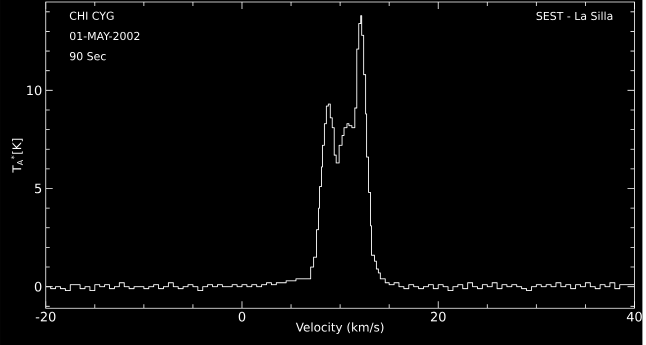 The image size is (646, 345). Describe the element at coordinates (242, 317) in the screenshot. I see `x-tick-label: 0` at that location.